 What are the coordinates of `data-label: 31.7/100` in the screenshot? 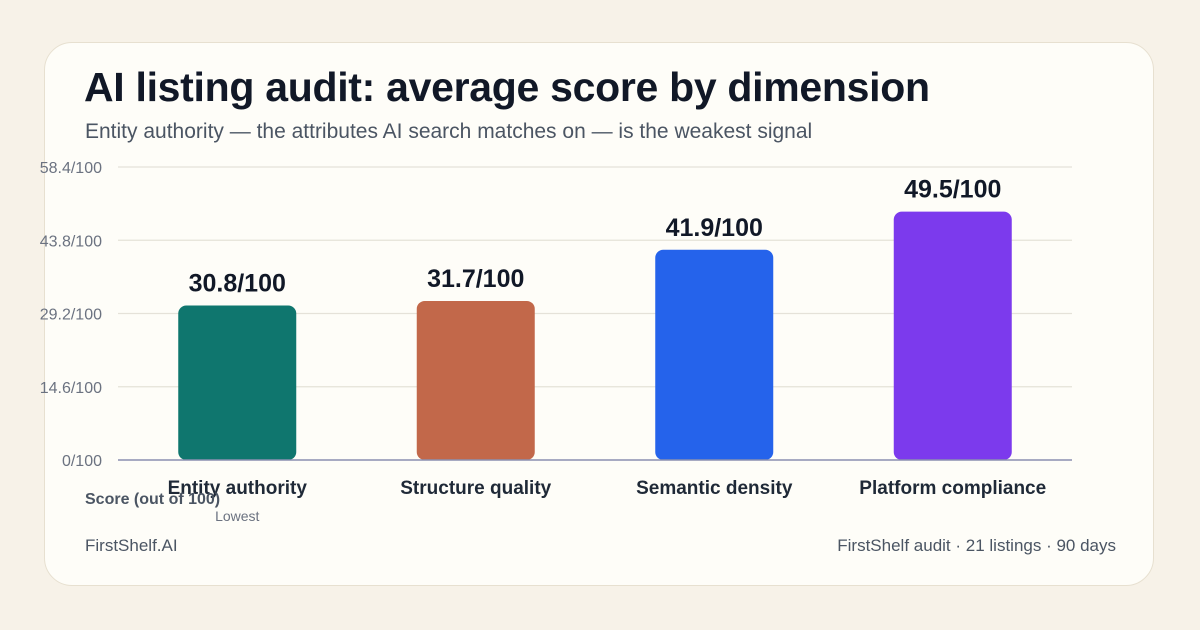 It's located at (475, 279).